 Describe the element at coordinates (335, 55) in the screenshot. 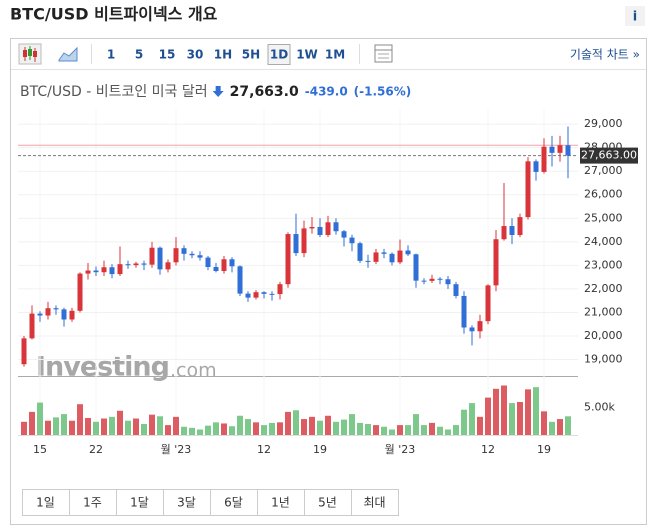

I see `period-button: 1M` at that location.